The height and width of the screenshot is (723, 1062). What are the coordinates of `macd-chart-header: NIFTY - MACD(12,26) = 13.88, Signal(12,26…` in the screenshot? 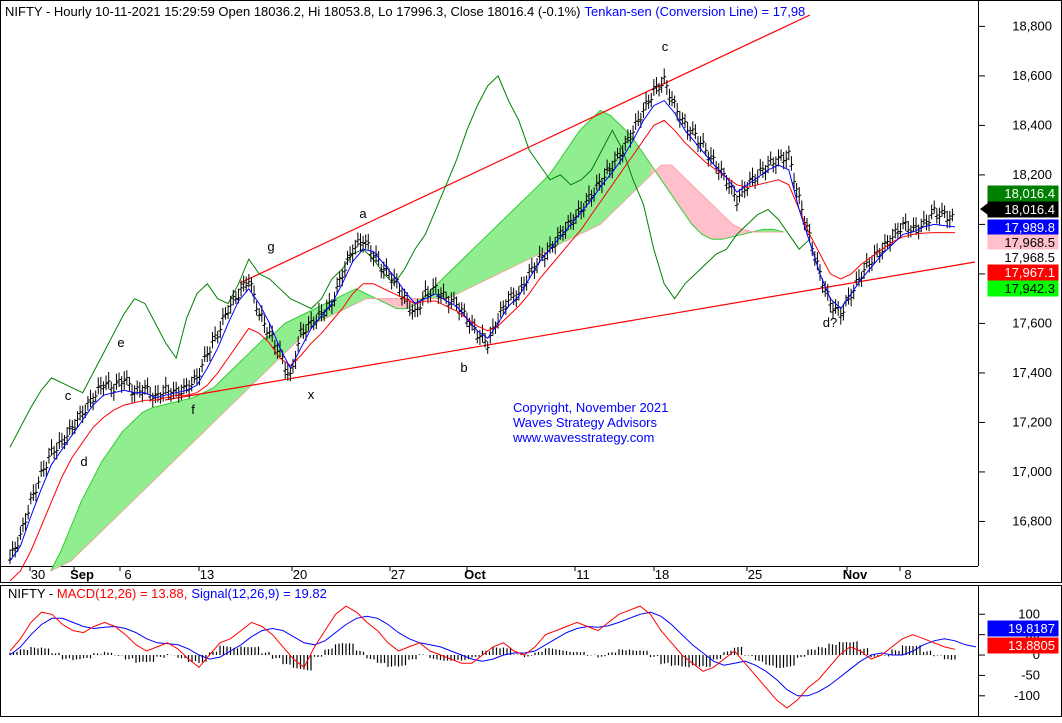 It's located at (167, 593).